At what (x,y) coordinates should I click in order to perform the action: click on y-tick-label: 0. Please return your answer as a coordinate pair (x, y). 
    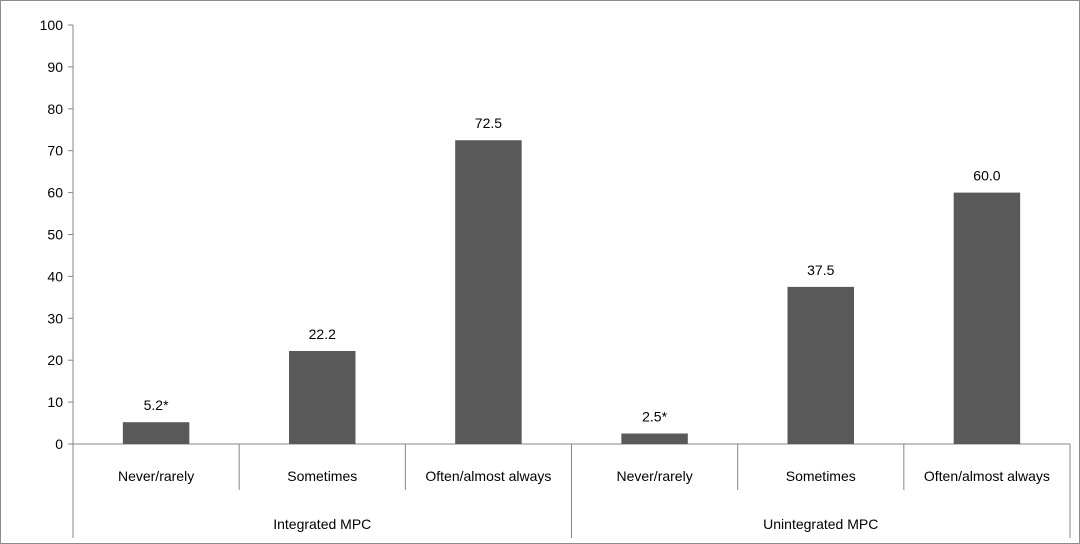
    Looking at the image, I should click on (59, 444).